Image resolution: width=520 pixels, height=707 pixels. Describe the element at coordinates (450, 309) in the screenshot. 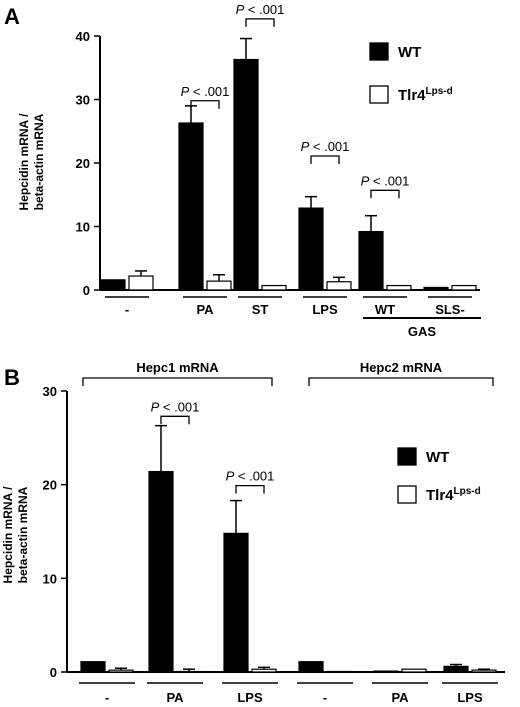

I see `x-tick-label: SLS-` at that location.